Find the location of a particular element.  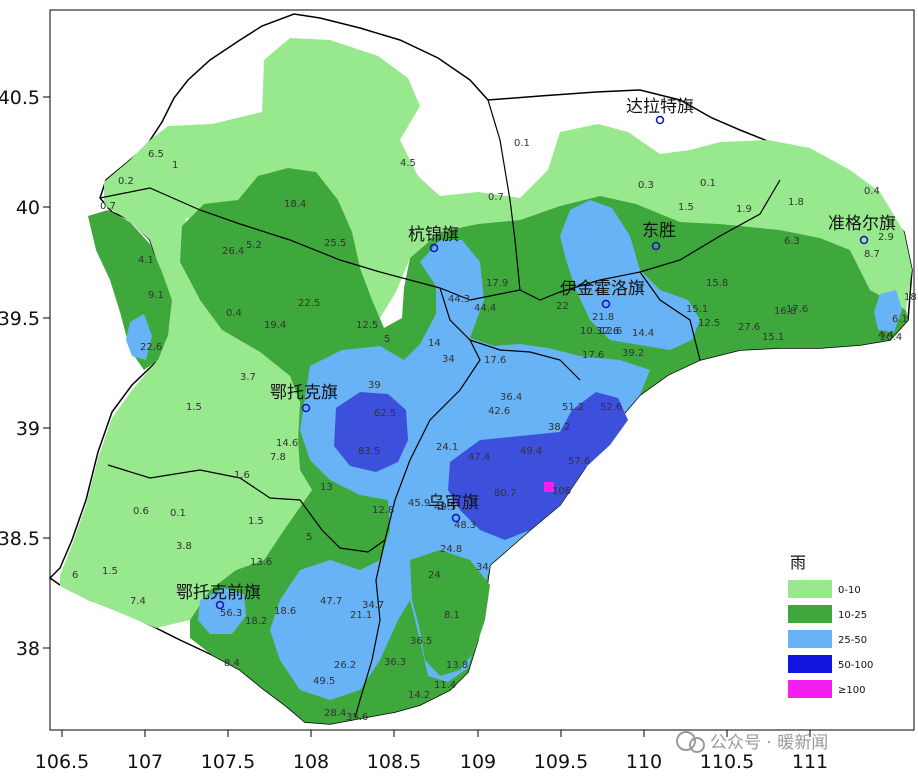

city-marker-etuokeqian is located at coordinates (220, 605).